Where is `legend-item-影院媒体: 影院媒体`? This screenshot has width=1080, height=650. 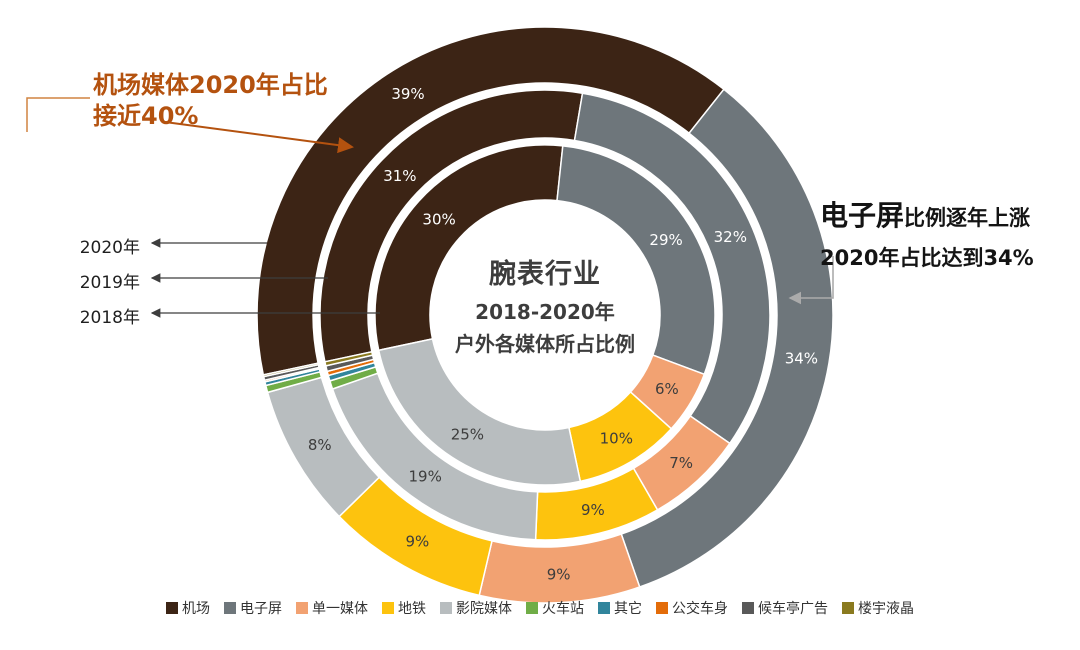 legend-item-影院媒体: 影院媒体 is located at coordinates (476, 608).